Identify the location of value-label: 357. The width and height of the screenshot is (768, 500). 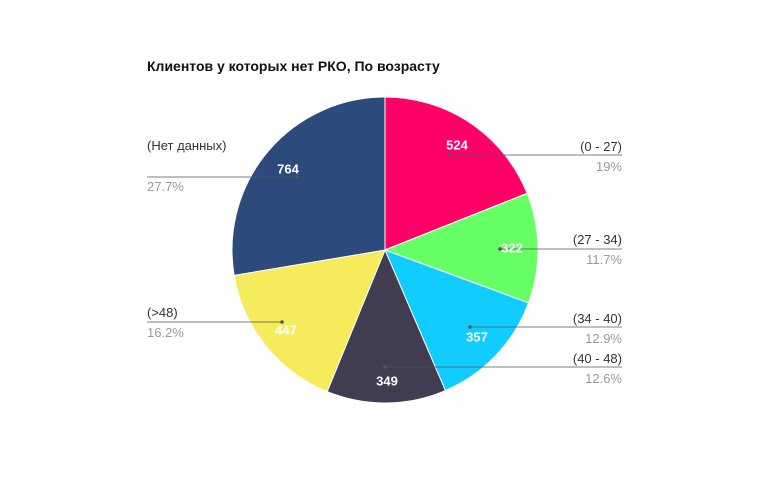
(477, 336).